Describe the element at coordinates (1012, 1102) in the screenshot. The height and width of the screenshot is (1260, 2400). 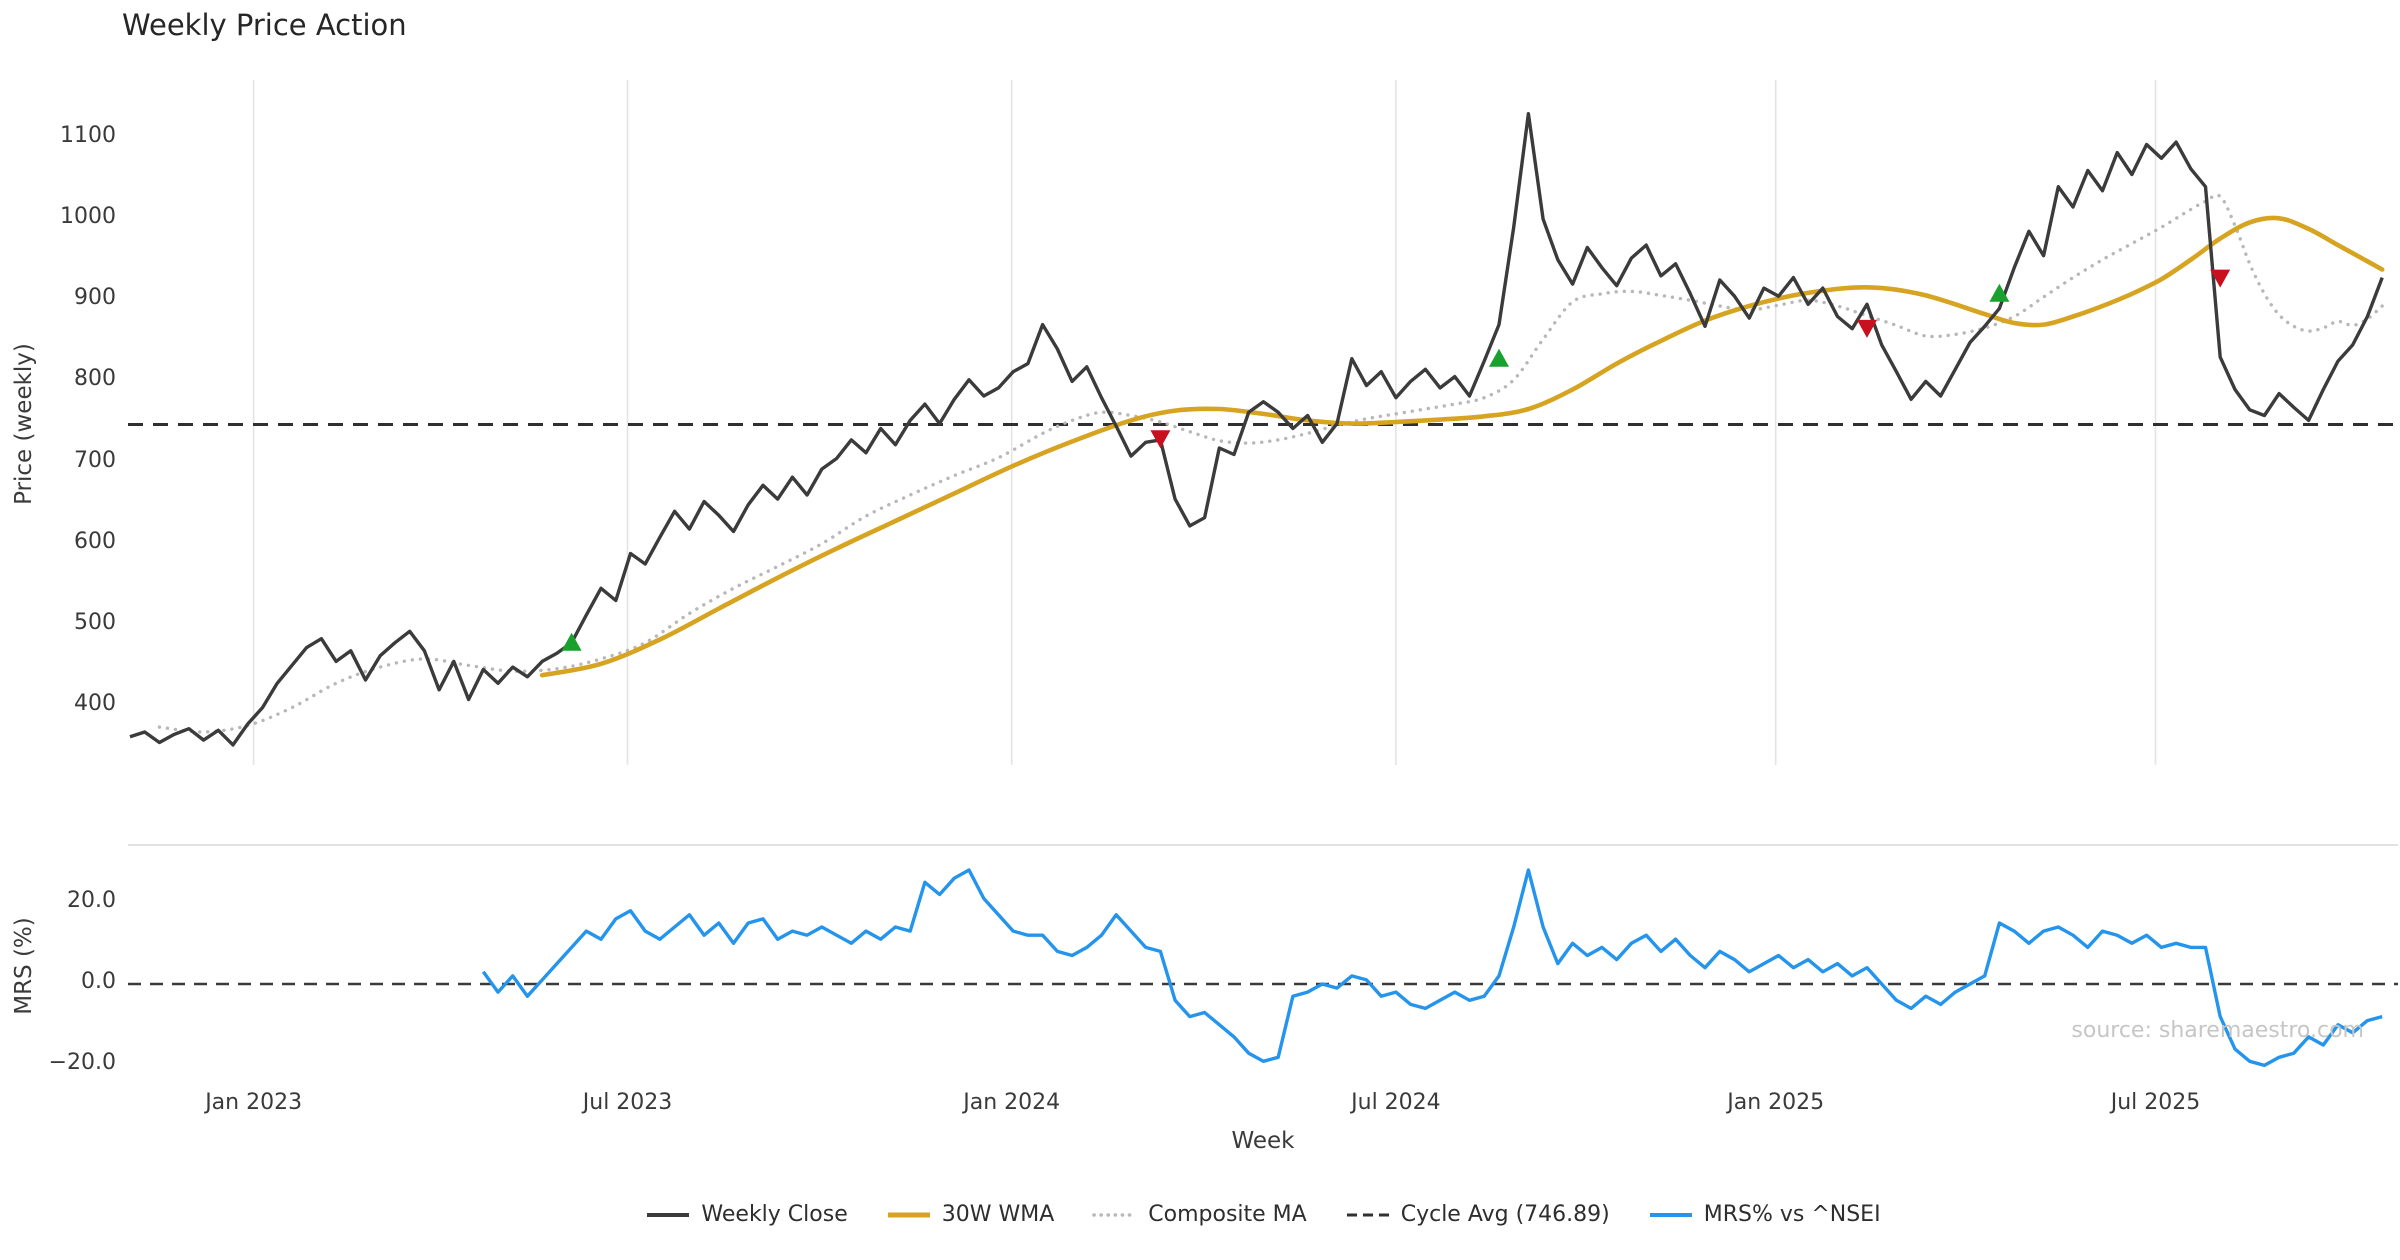
I see `xtick-jan-2024: Jan 2024` at that location.